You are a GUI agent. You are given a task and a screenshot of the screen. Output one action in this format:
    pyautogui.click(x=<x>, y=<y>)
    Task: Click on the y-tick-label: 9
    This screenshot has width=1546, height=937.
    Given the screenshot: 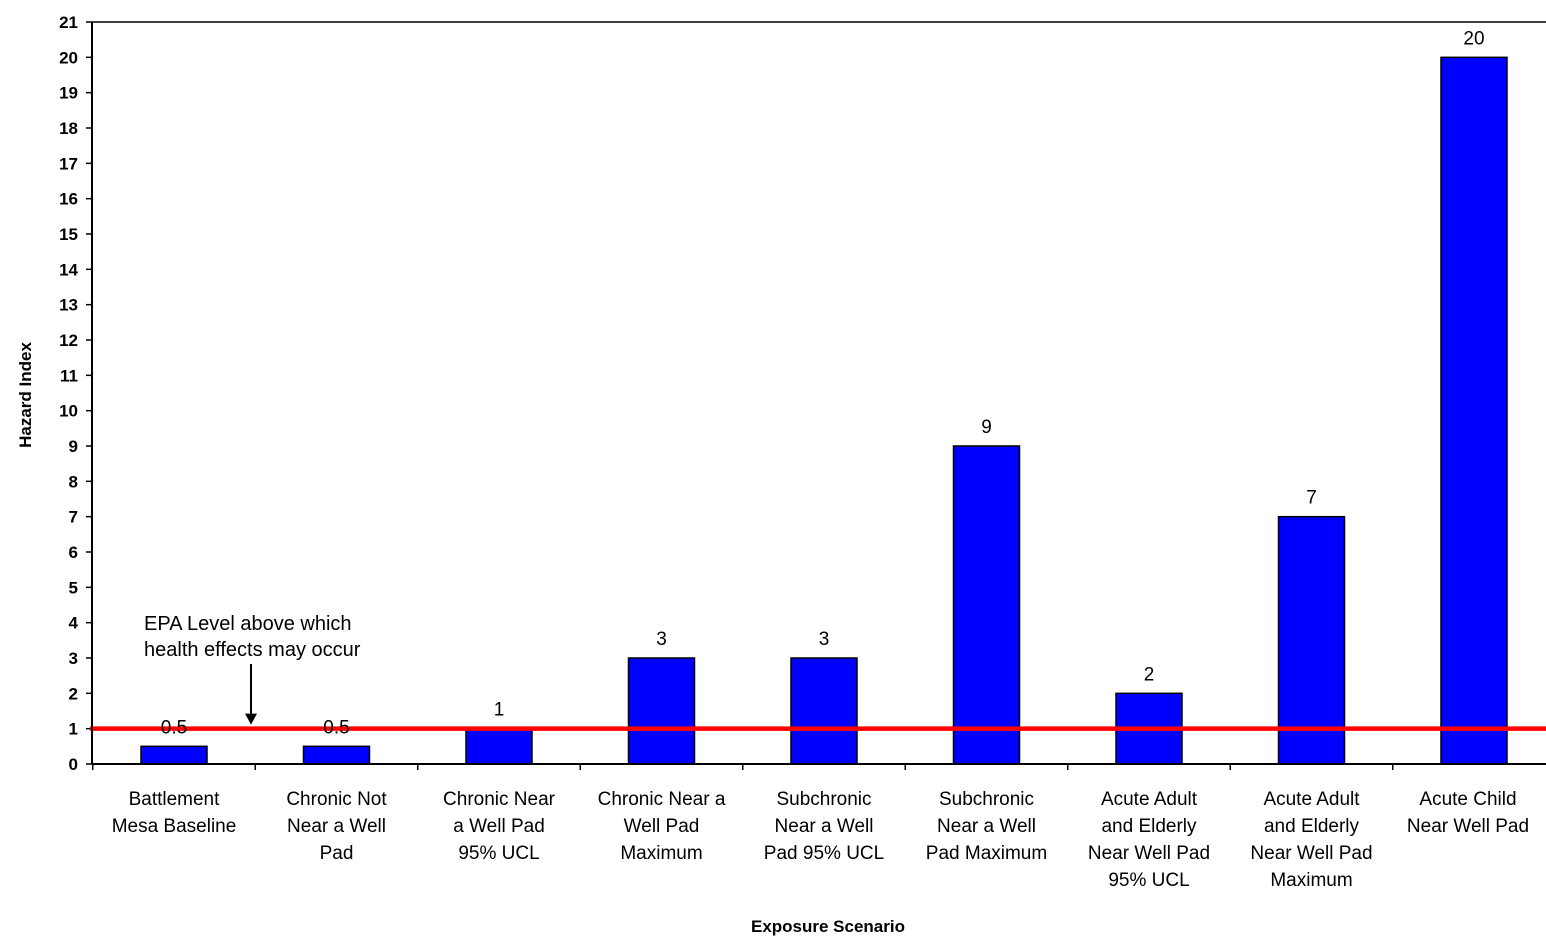 What is the action you would take?
    pyautogui.click(x=73, y=446)
    